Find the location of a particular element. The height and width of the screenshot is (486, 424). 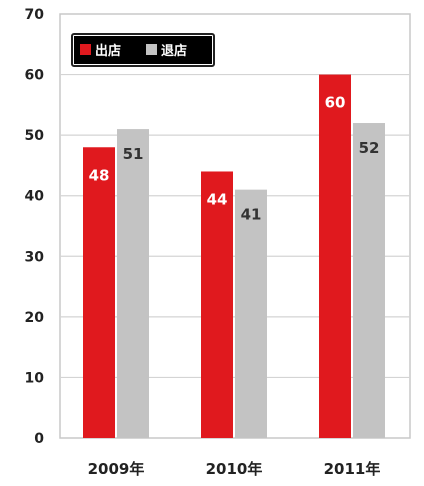

data-label: 52 is located at coordinates (369, 148).